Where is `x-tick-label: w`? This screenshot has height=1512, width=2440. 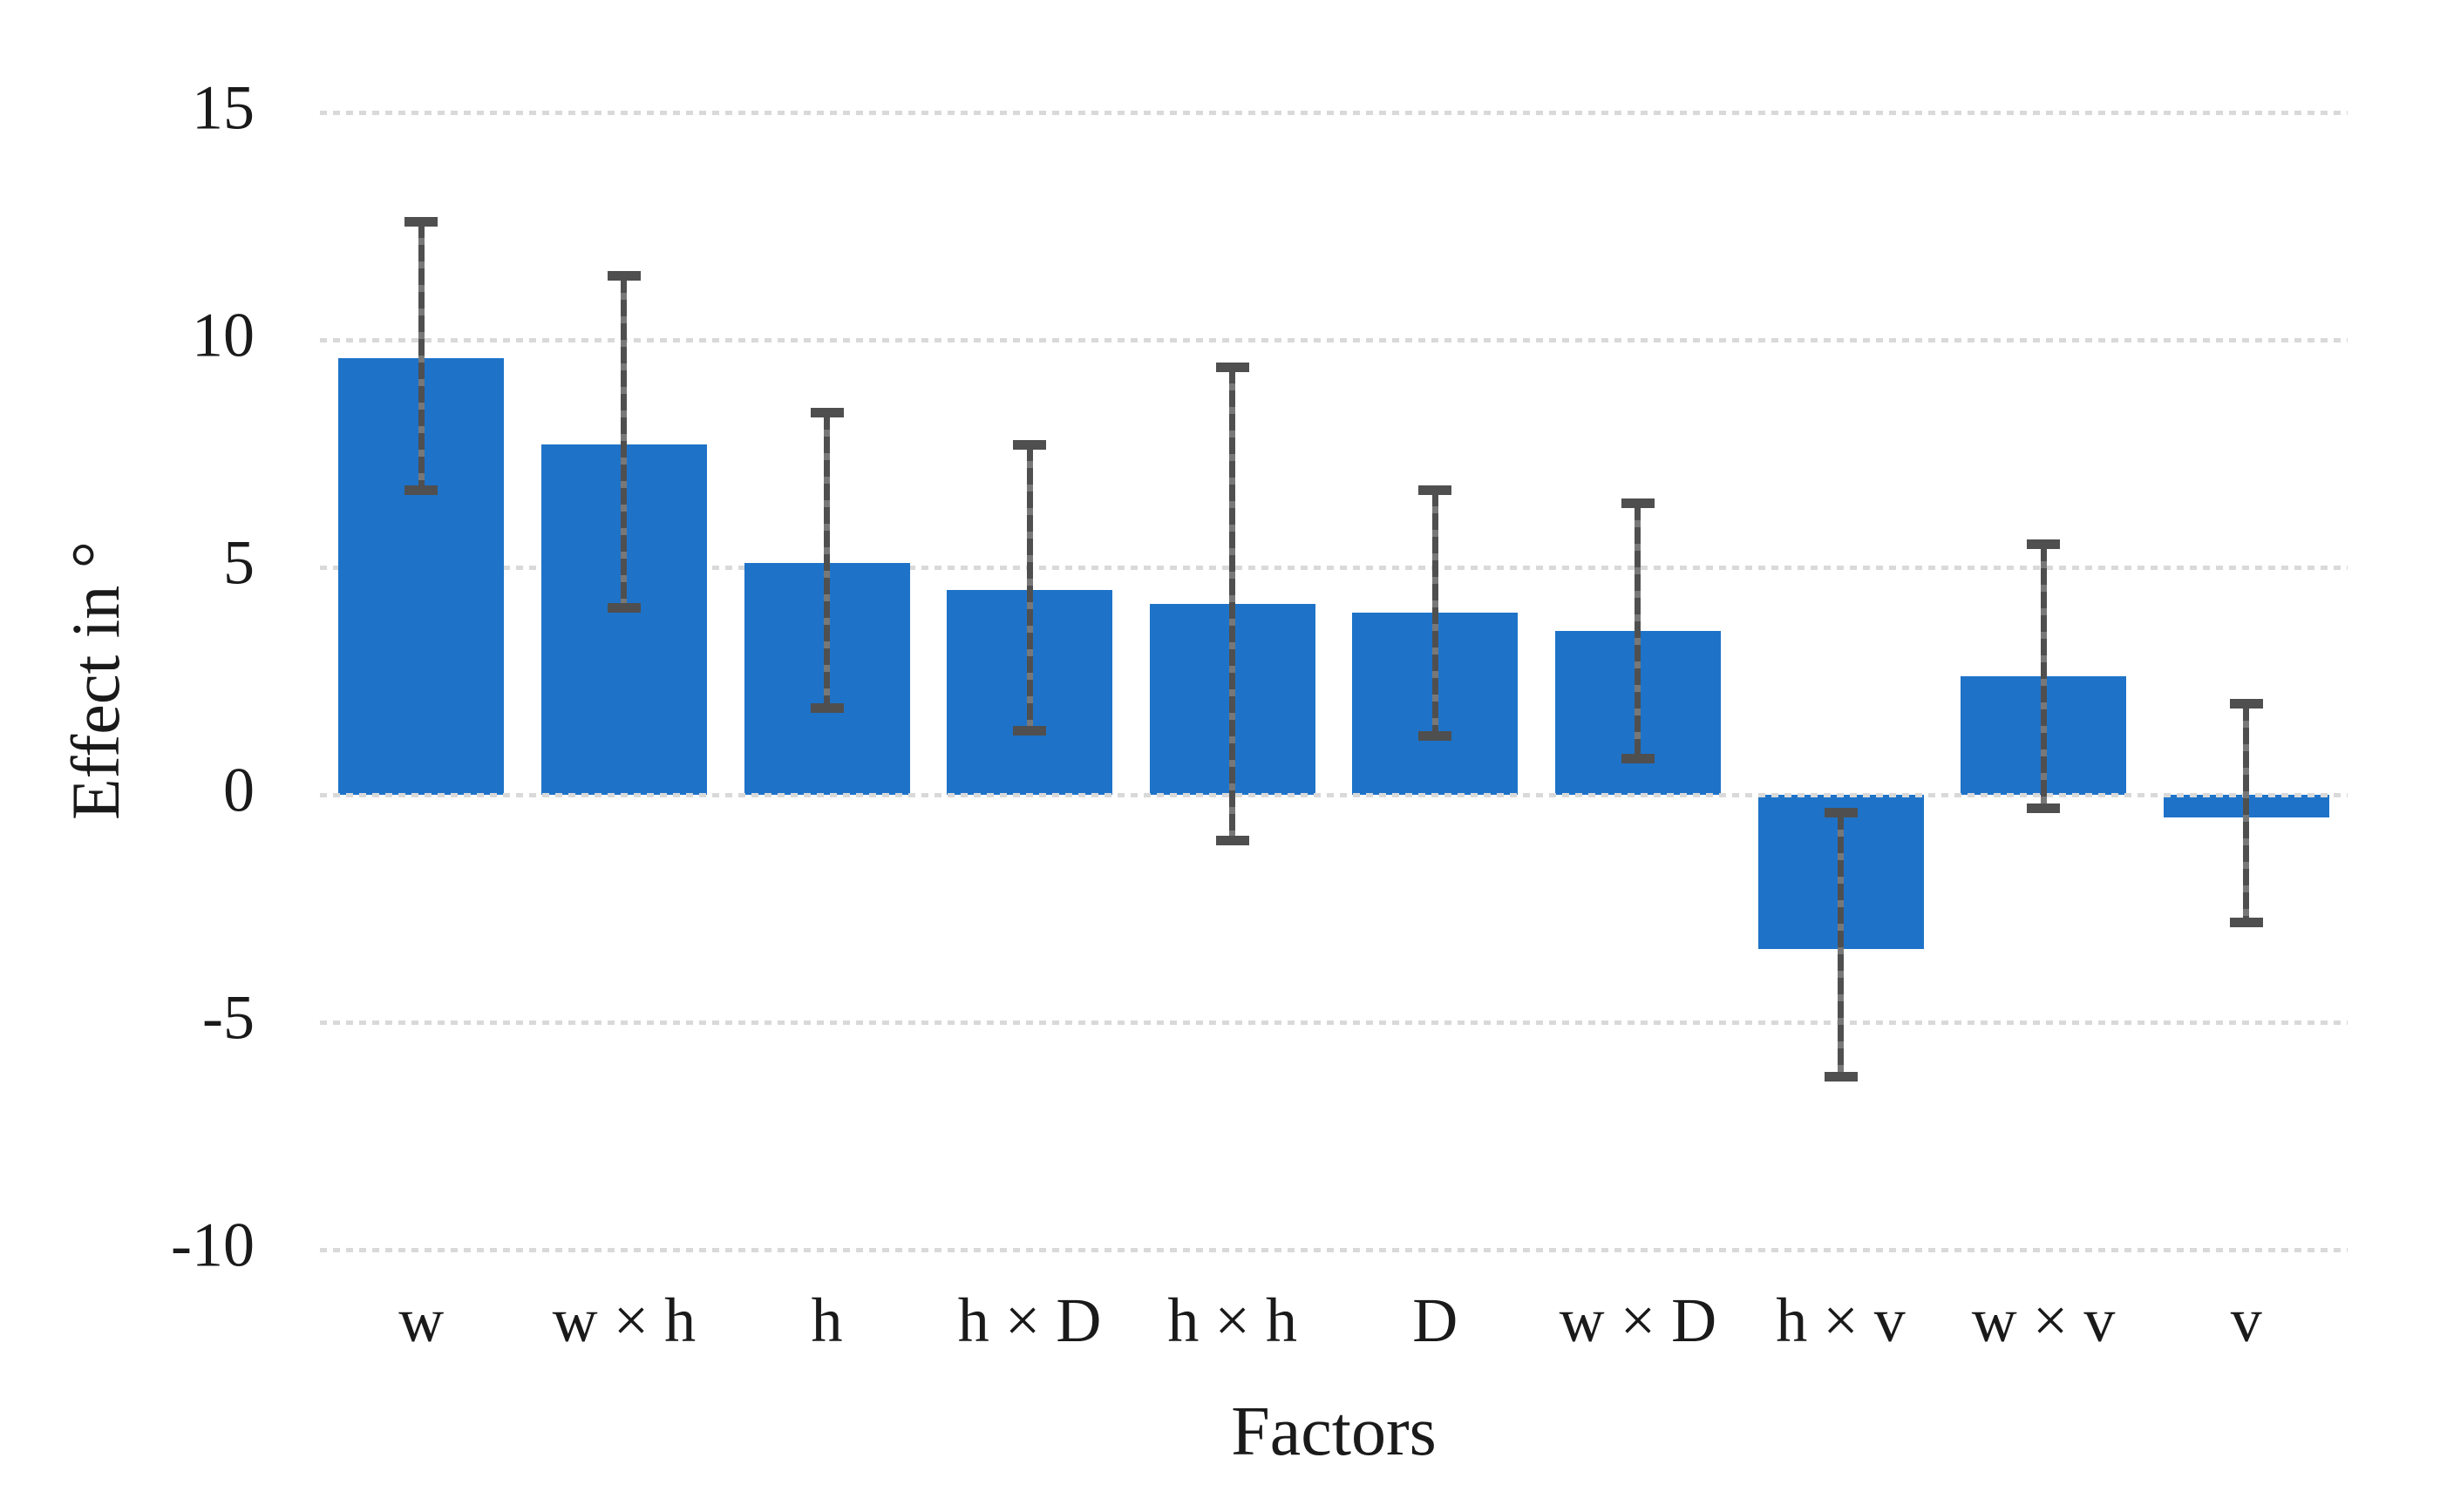
x-tick-label: w is located at coordinates (421, 1320).